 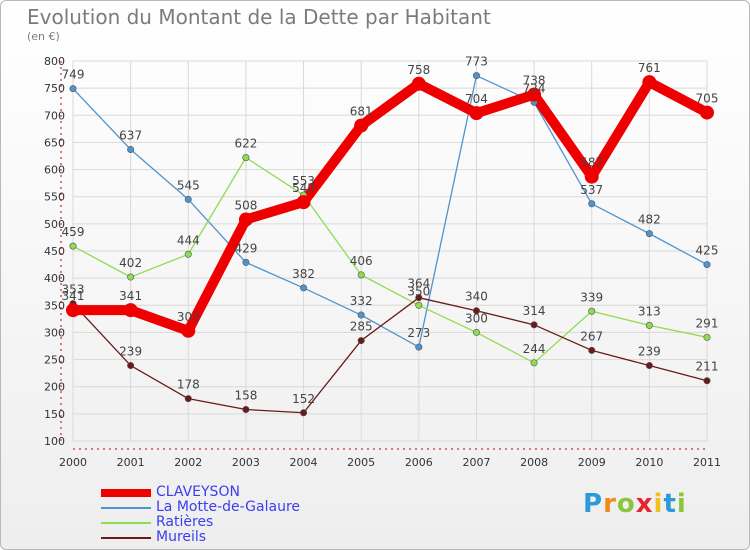 What do you see at coordinates (361, 261) in the screenshot?
I see `data-label: 406` at bounding box center [361, 261].